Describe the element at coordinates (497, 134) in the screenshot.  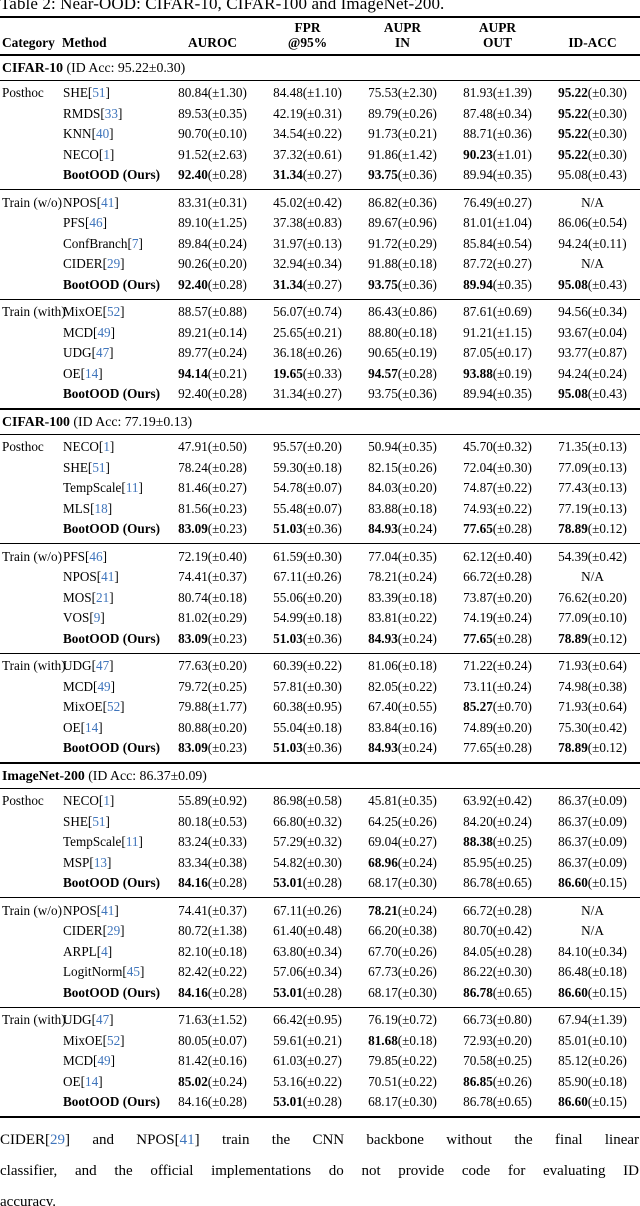
I see `metric-value: 88.71(±0.36)` at that location.